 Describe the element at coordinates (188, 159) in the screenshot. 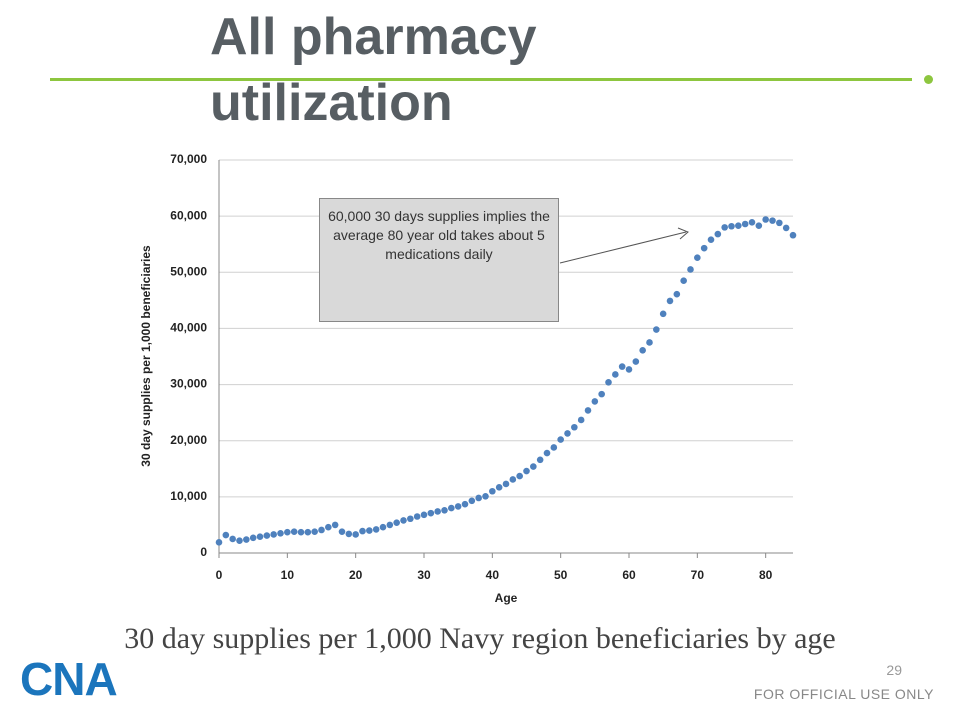

I see `y-tick-label: 70,000` at that location.